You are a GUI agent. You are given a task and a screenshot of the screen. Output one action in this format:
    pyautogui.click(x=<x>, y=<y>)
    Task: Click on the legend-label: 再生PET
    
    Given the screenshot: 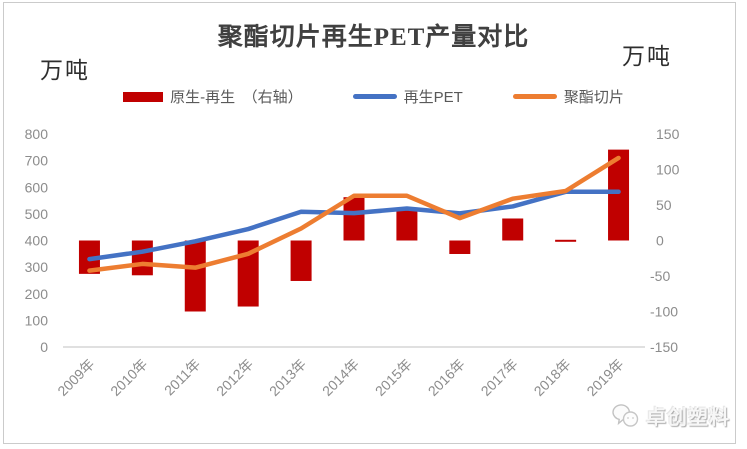 What is the action you would take?
    pyautogui.click(x=433, y=97)
    